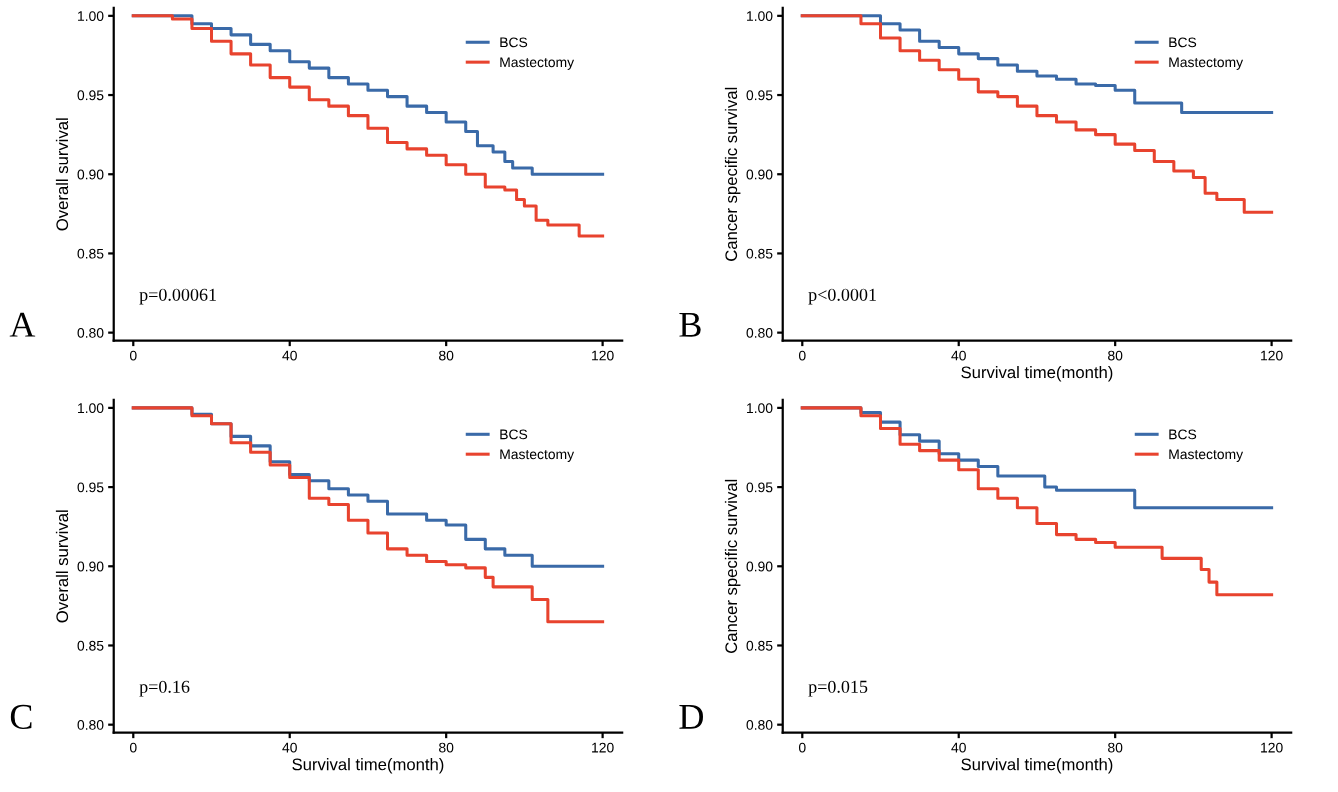 The image size is (1338, 792). Describe the element at coordinates (842, 296) in the screenshot. I see `annotation: p<0.0001` at that location.